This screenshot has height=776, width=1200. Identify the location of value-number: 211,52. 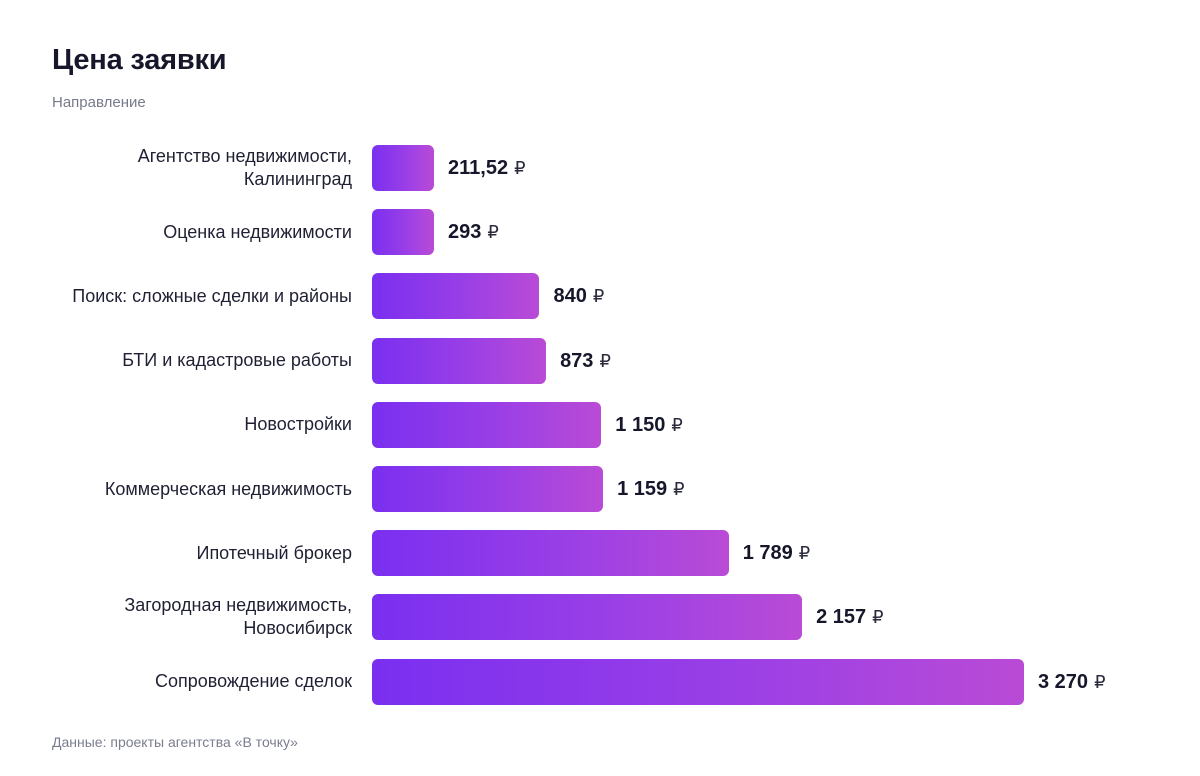
(478, 168).